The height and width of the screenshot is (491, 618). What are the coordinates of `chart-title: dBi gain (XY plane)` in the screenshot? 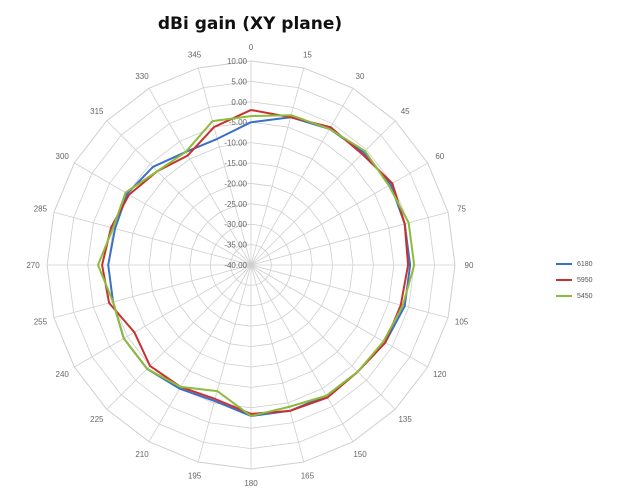 It's located at (250, 24).